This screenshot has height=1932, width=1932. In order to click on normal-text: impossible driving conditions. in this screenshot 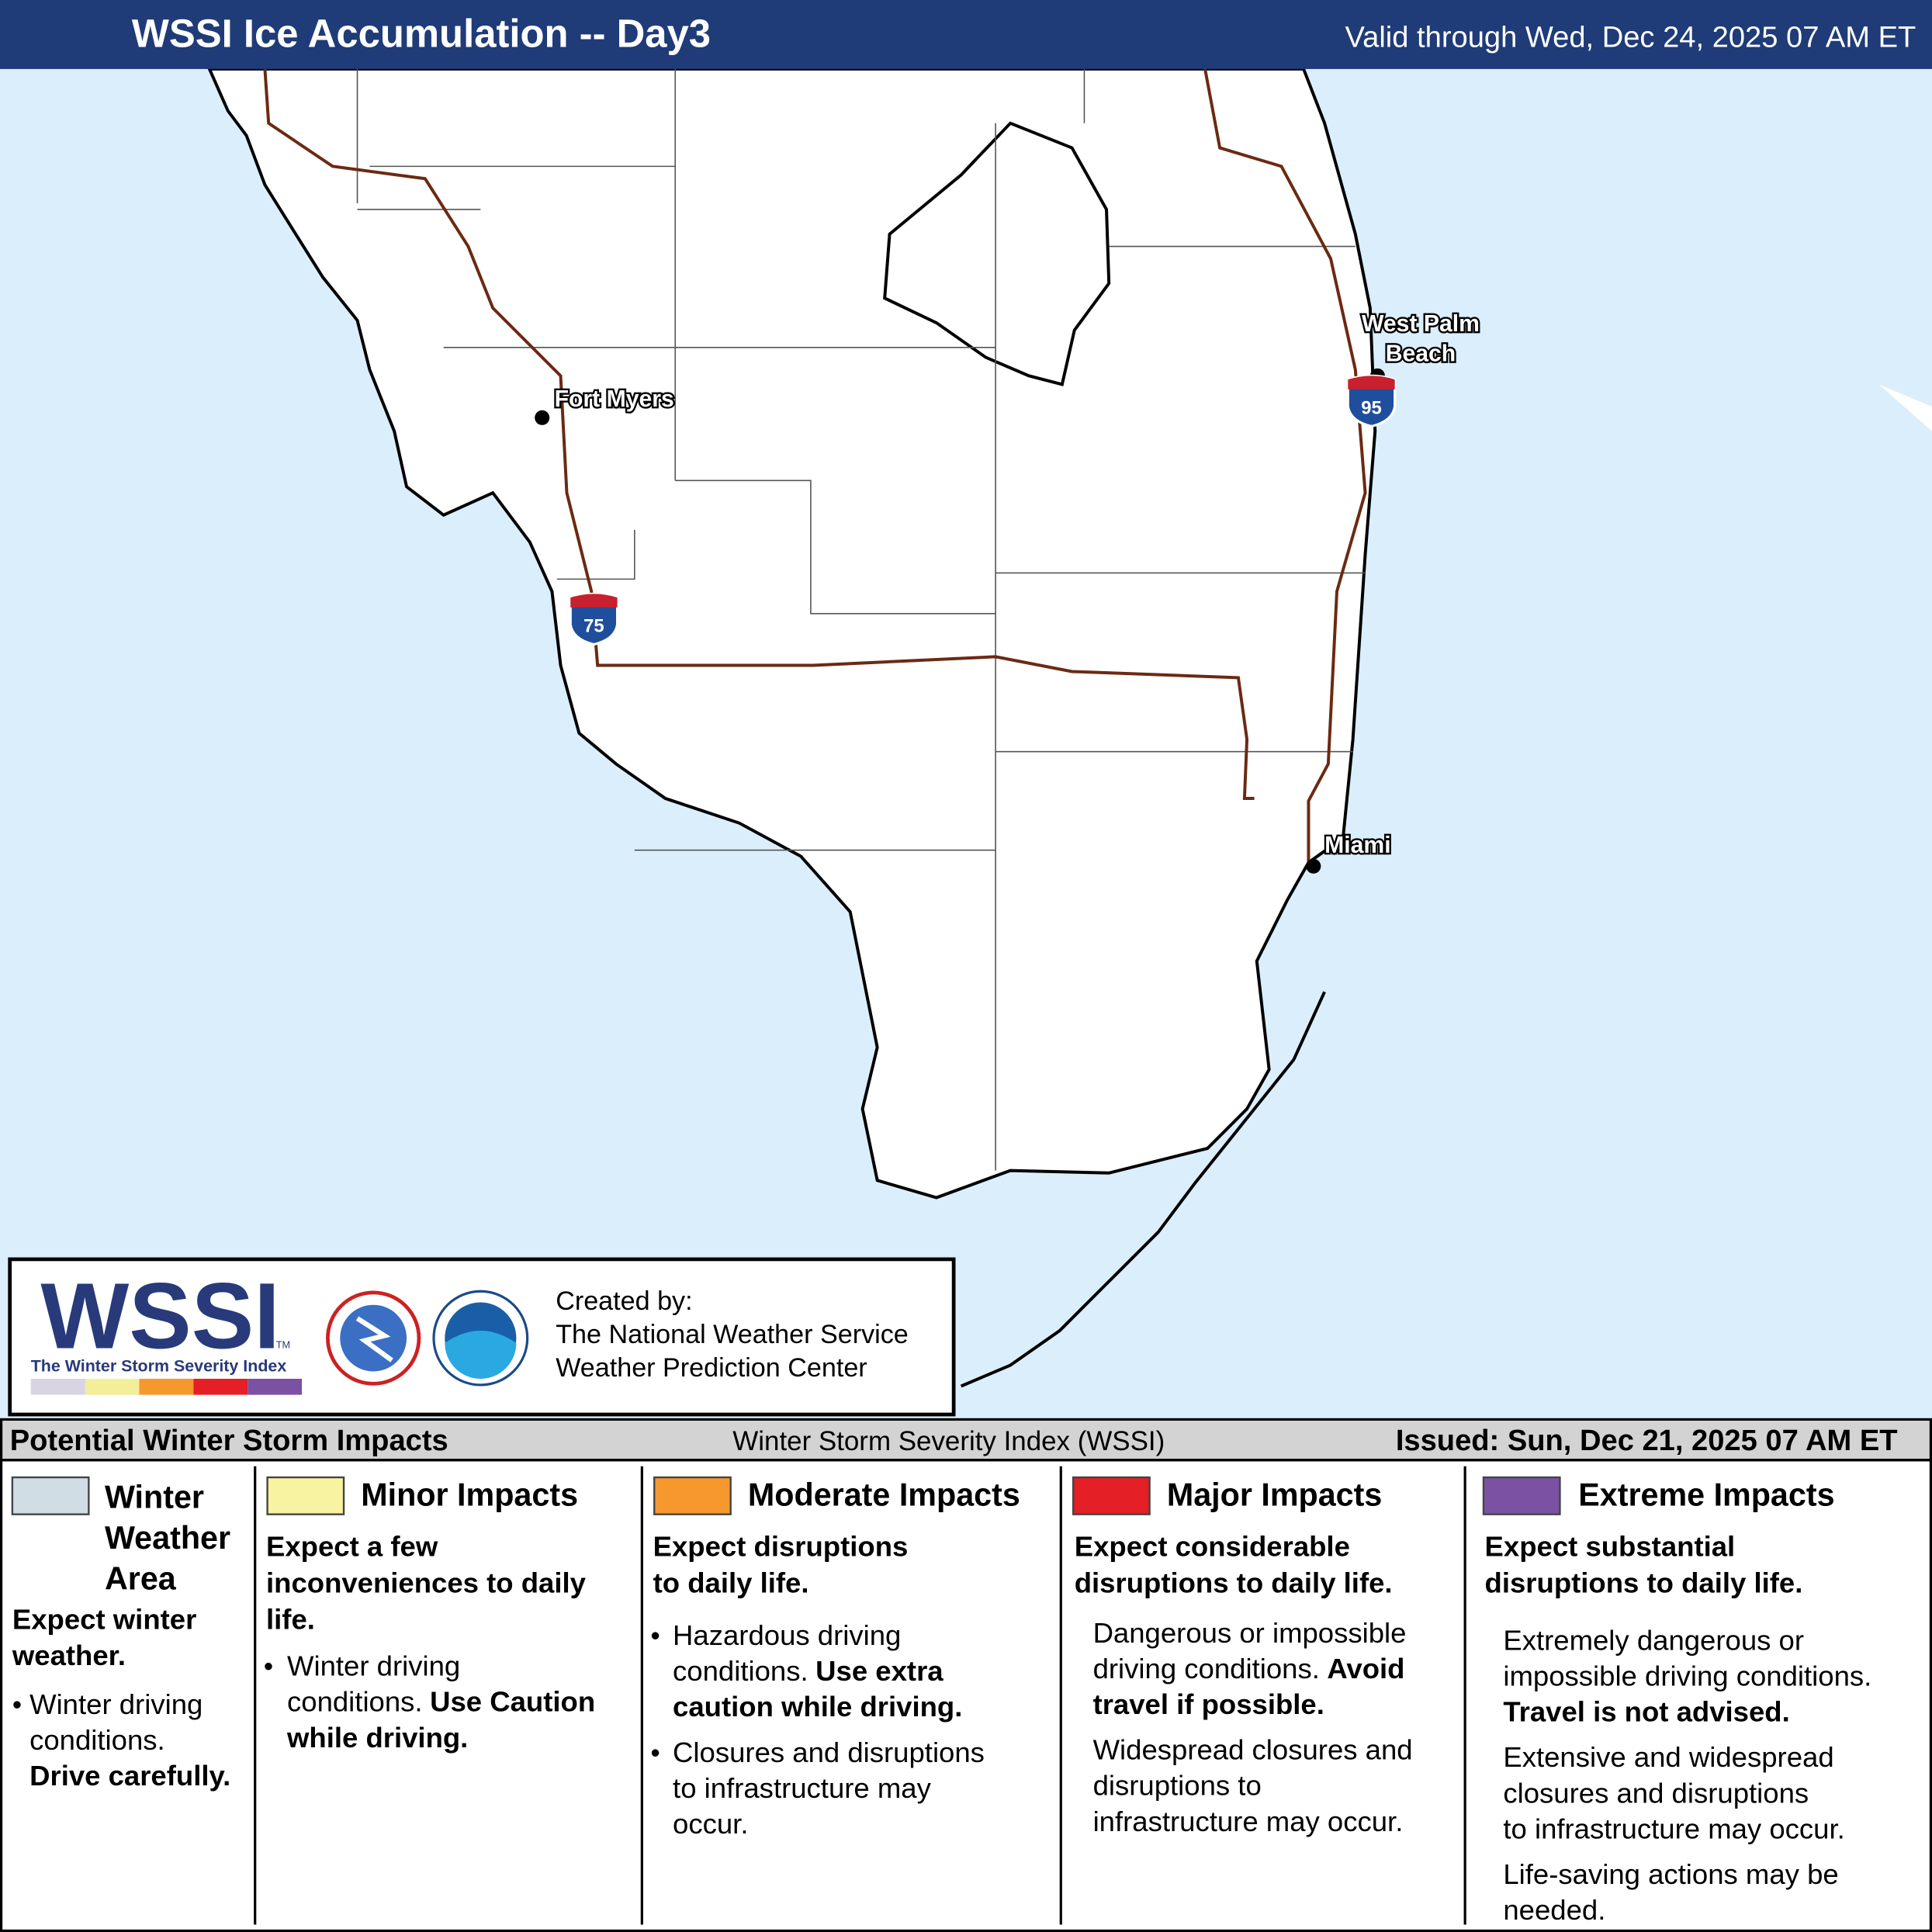, I will do `click(1687, 1675)`.